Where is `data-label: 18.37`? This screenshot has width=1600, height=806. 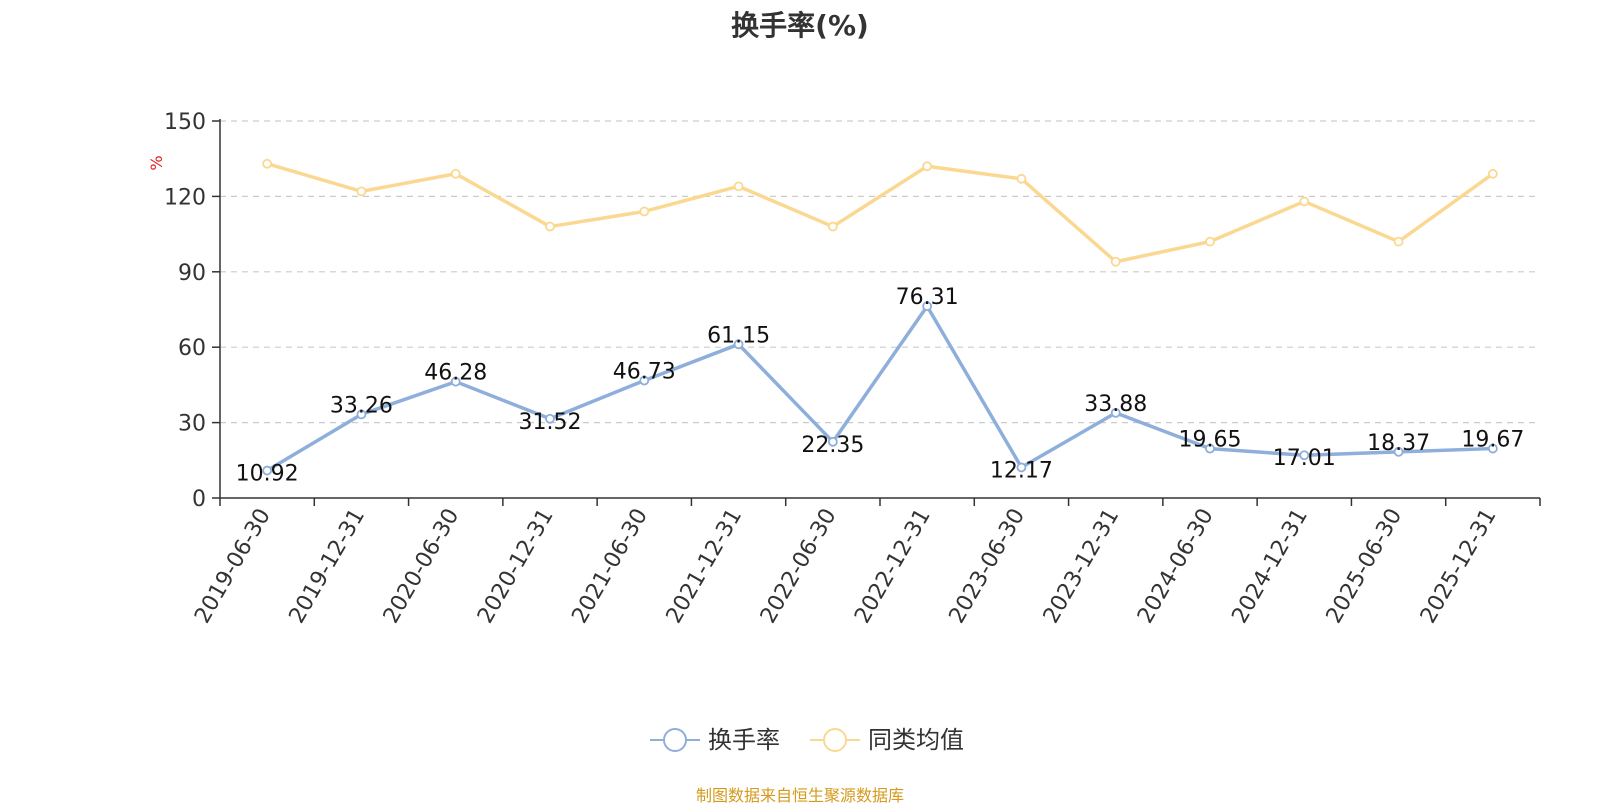 data-label: 18.37 is located at coordinates (1398, 443).